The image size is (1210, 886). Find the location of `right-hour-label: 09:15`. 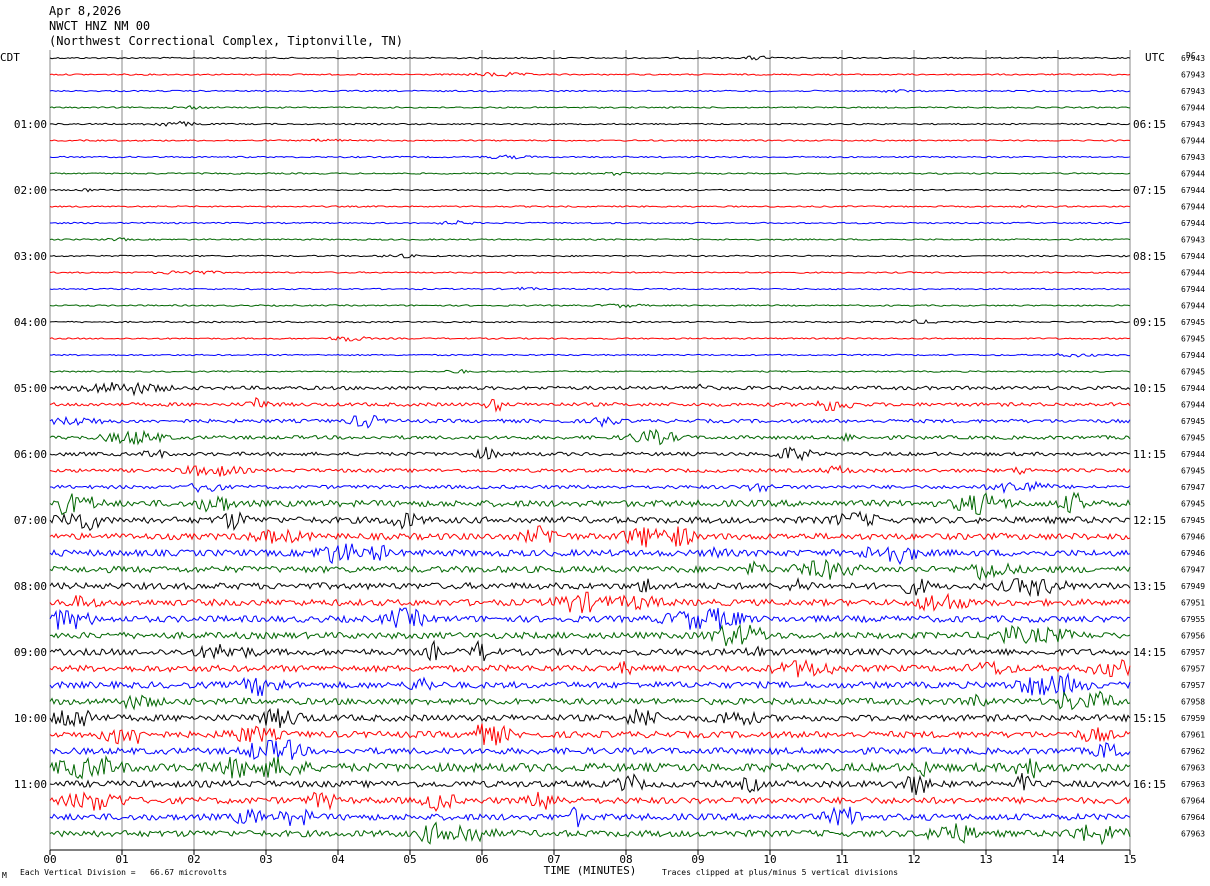

right-hour-label: 09:15 is located at coordinates (1149, 322).